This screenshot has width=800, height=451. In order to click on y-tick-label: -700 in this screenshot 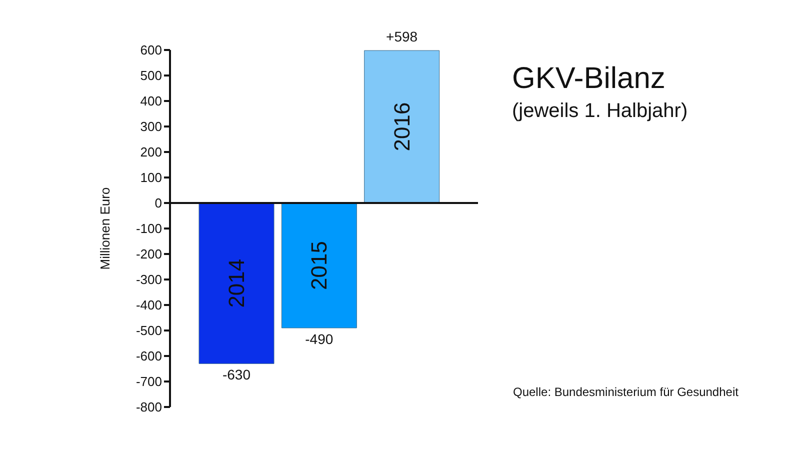, I will do `click(149, 382)`.